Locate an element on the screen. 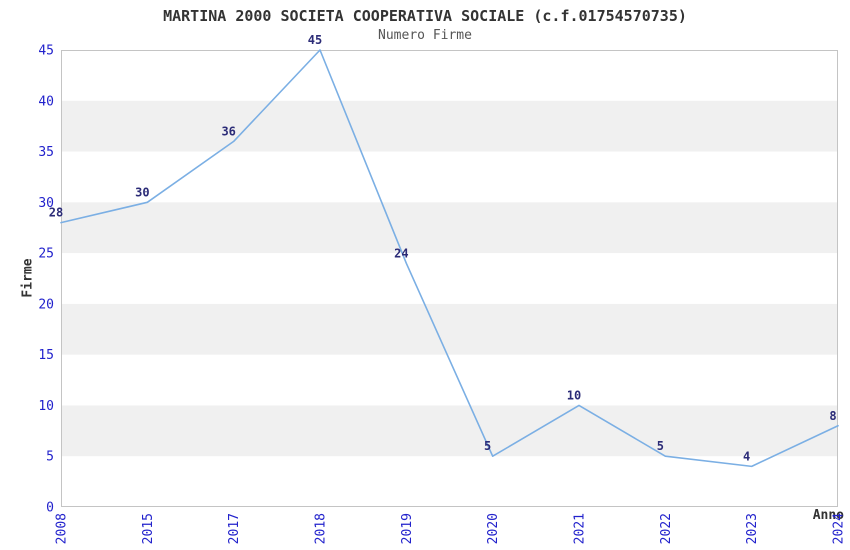  y-tick-label: 0 is located at coordinates (50, 508).